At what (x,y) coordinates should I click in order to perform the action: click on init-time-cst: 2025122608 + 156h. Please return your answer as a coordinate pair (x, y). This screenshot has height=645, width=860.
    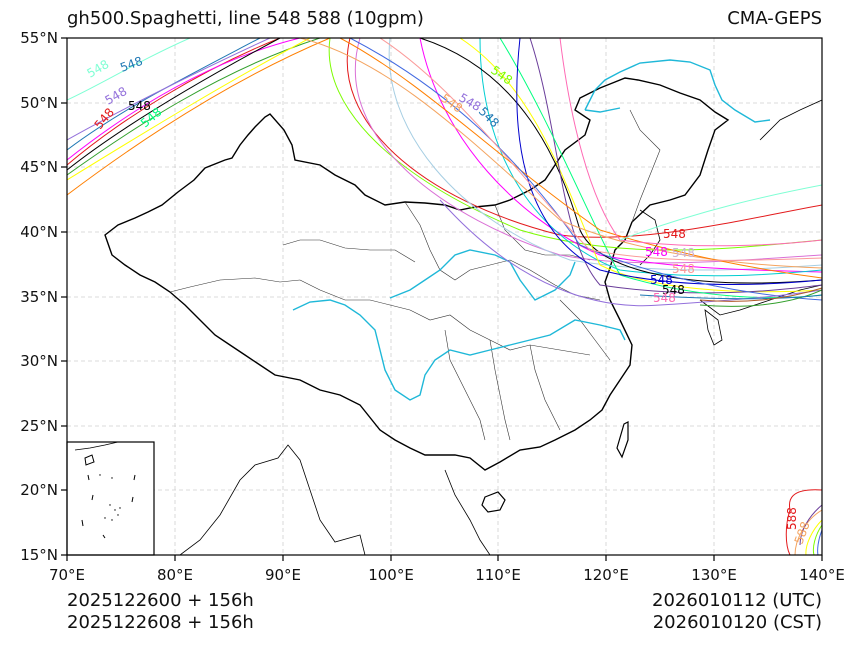
    Looking at the image, I should click on (160, 622).